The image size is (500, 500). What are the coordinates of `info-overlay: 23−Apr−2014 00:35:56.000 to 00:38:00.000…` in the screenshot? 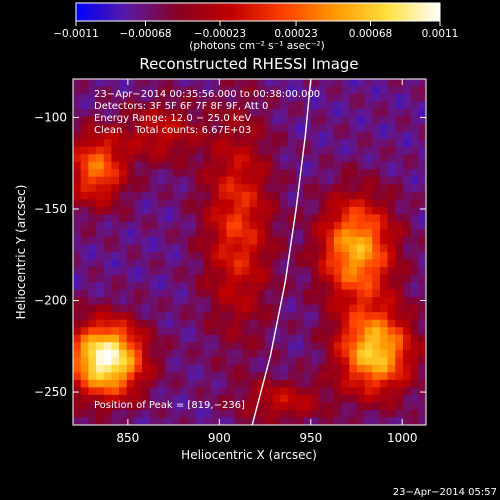 It's located at (207, 112).